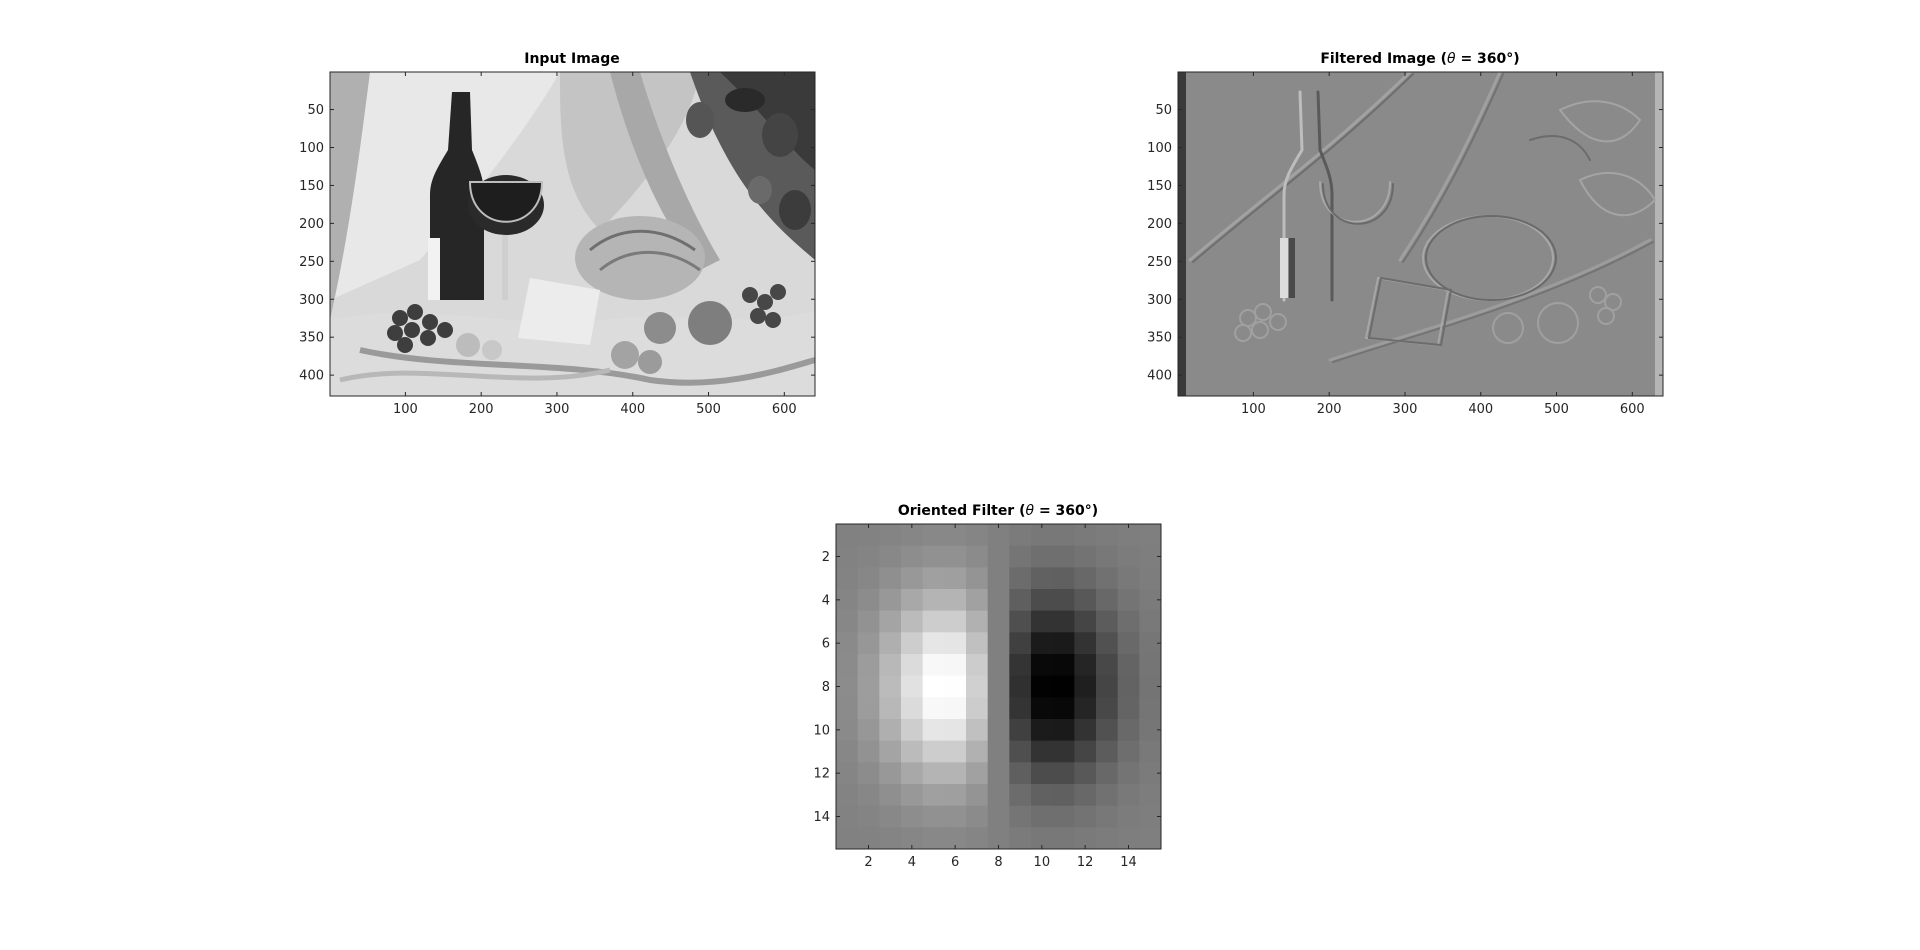 The image size is (1920, 950). Describe the element at coordinates (1419, 59) in the screenshot. I see `filtered-image-title: Filtered Image (θ = 360°)` at that location.